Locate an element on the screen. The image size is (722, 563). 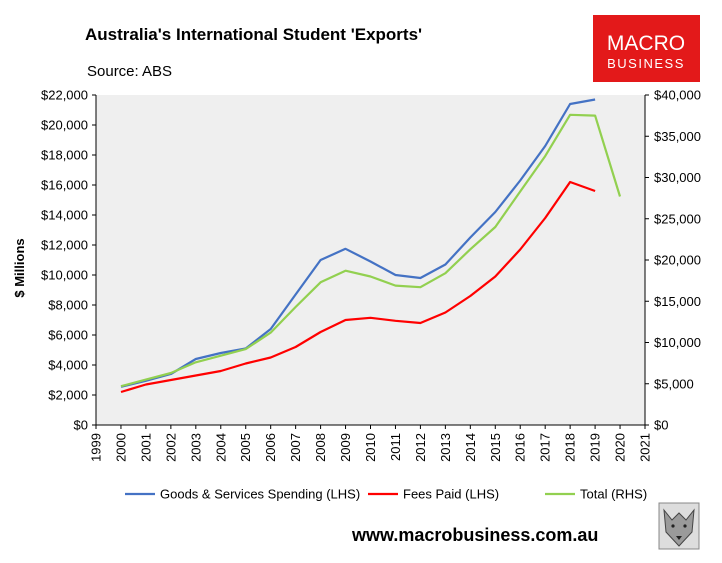
wolf-logo-icon is located at coordinates (679, 526).